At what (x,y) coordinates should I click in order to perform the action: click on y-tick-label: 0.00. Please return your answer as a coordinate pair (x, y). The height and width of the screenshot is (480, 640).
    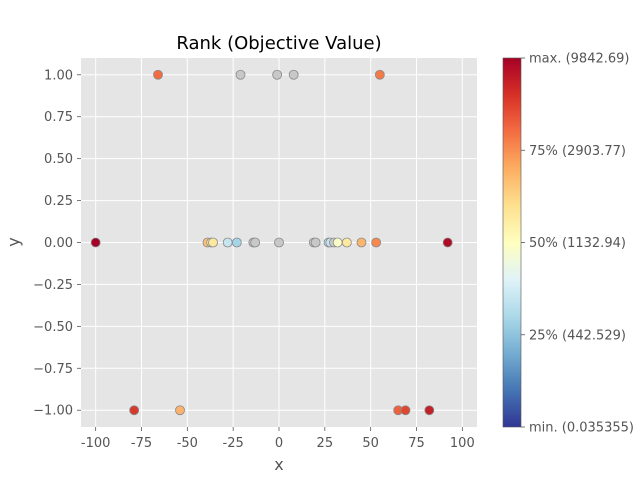
    Looking at the image, I should click on (58, 243).